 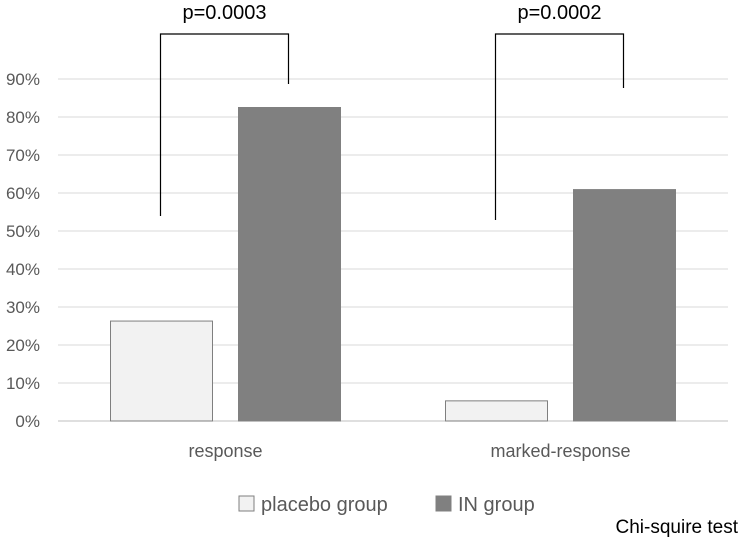 I want to click on test-note: Chi-squire test, so click(x=677, y=527).